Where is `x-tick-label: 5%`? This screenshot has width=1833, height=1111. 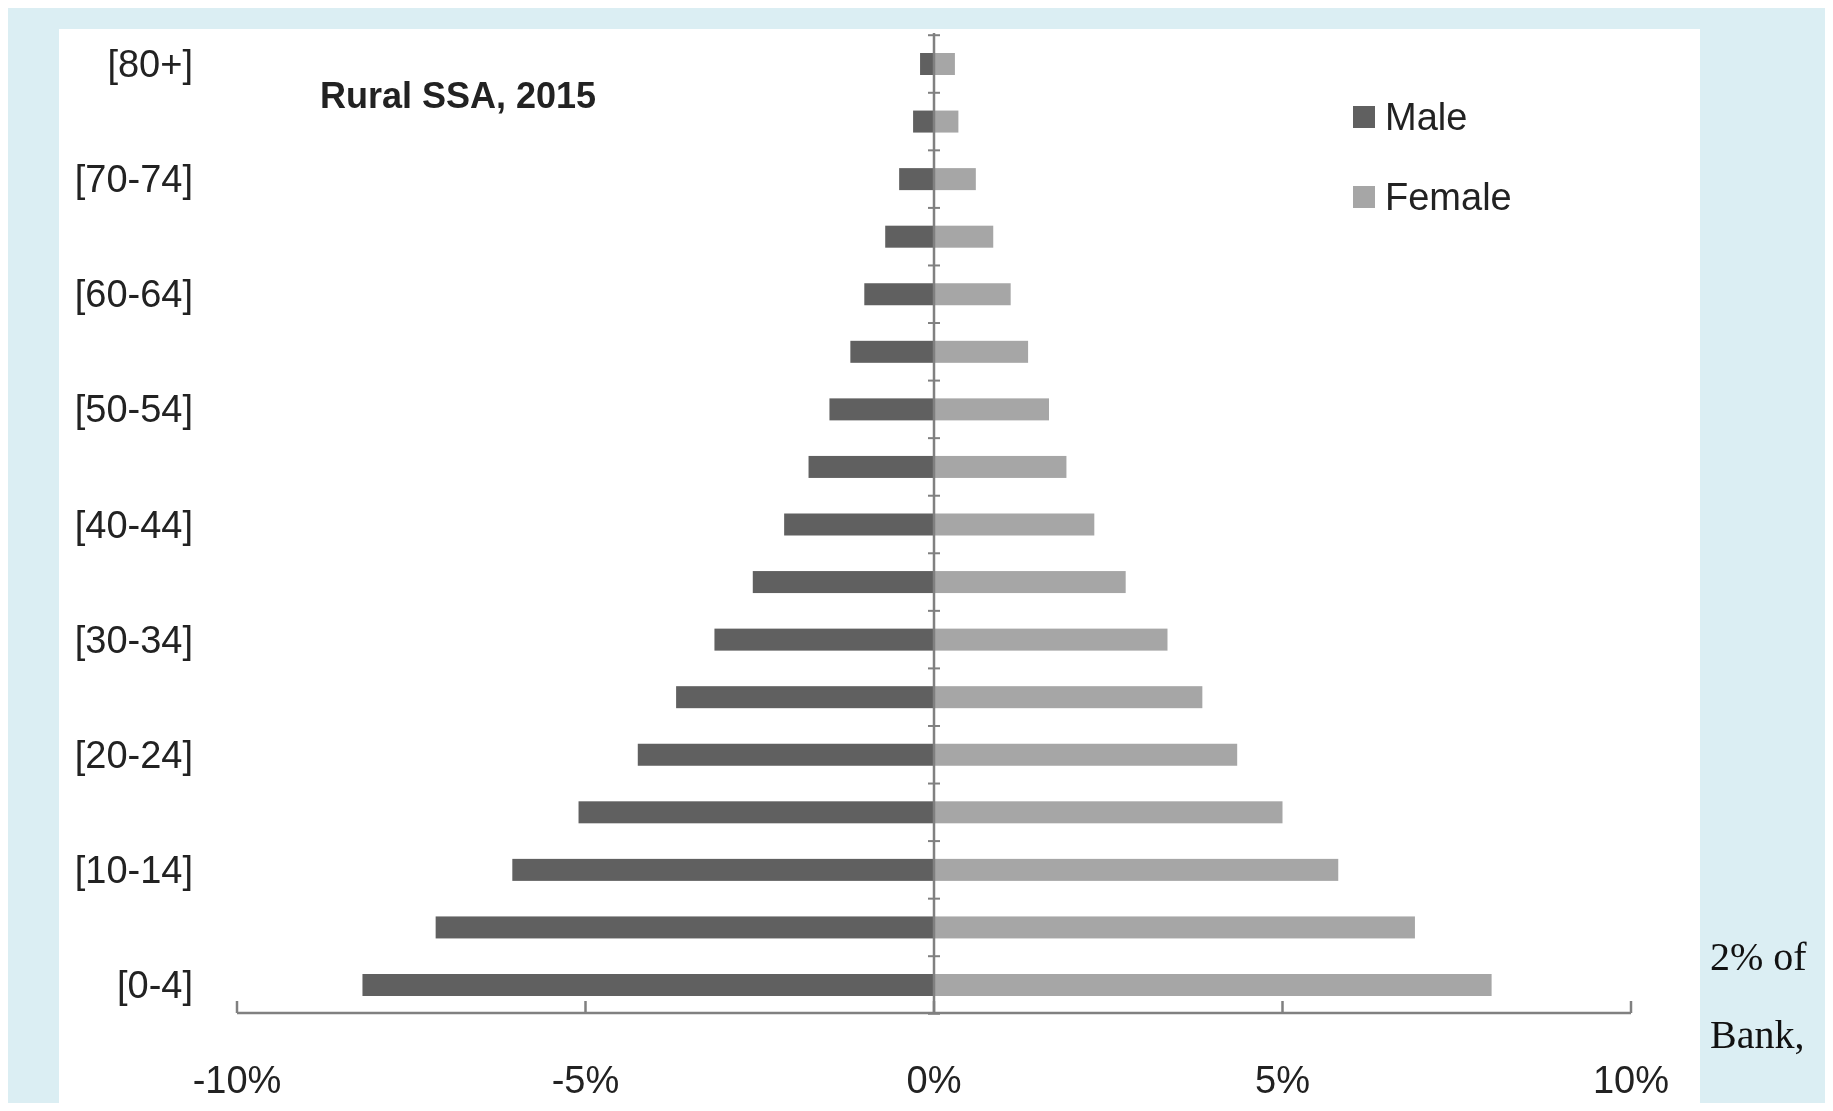
x-tick-label: 5% is located at coordinates (1282, 1080).